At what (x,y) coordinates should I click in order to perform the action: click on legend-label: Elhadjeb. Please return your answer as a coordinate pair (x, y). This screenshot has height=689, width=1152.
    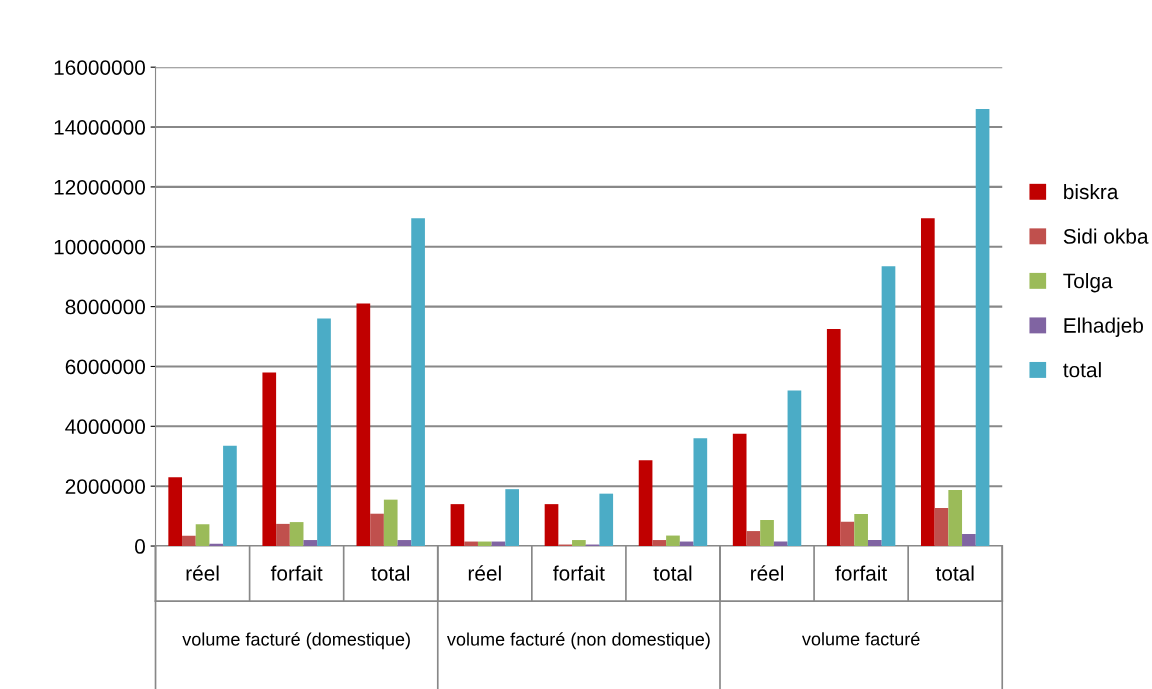
    Looking at the image, I should click on (1103, 327).